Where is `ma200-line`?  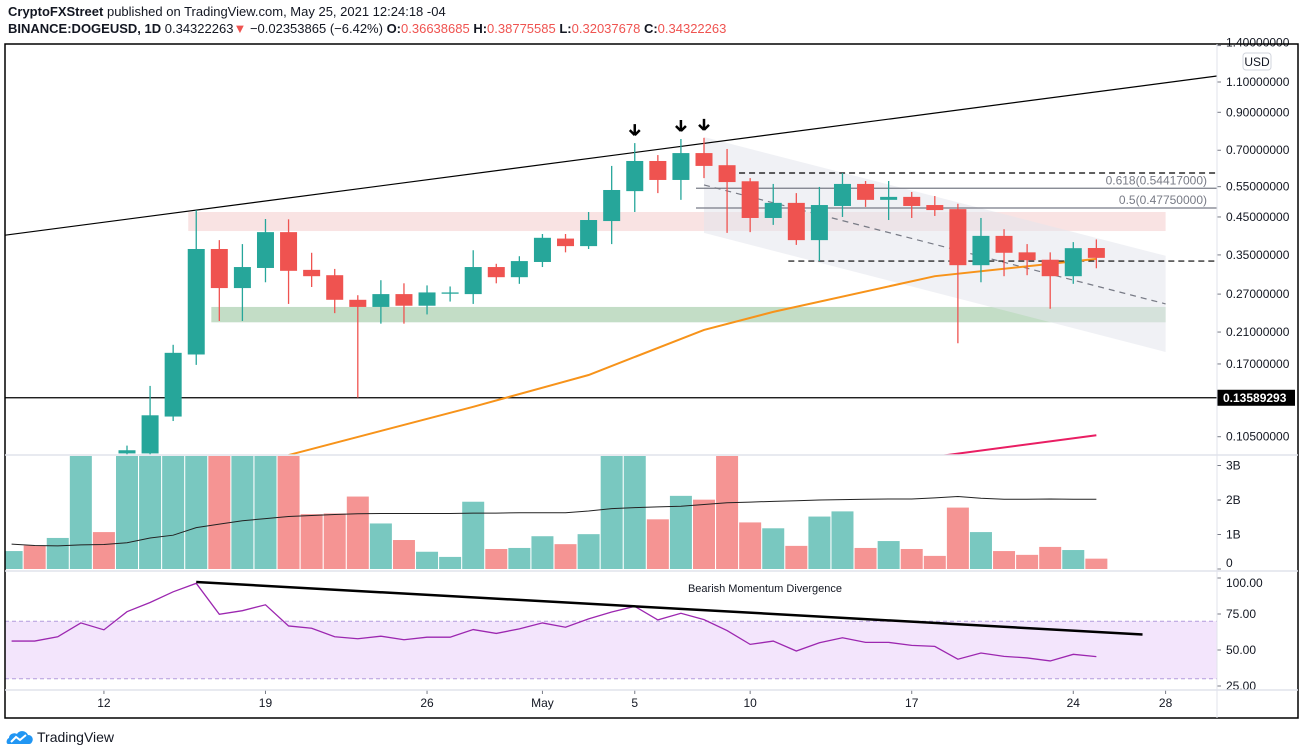 ma200-line is located at coordinates (1016, 445).